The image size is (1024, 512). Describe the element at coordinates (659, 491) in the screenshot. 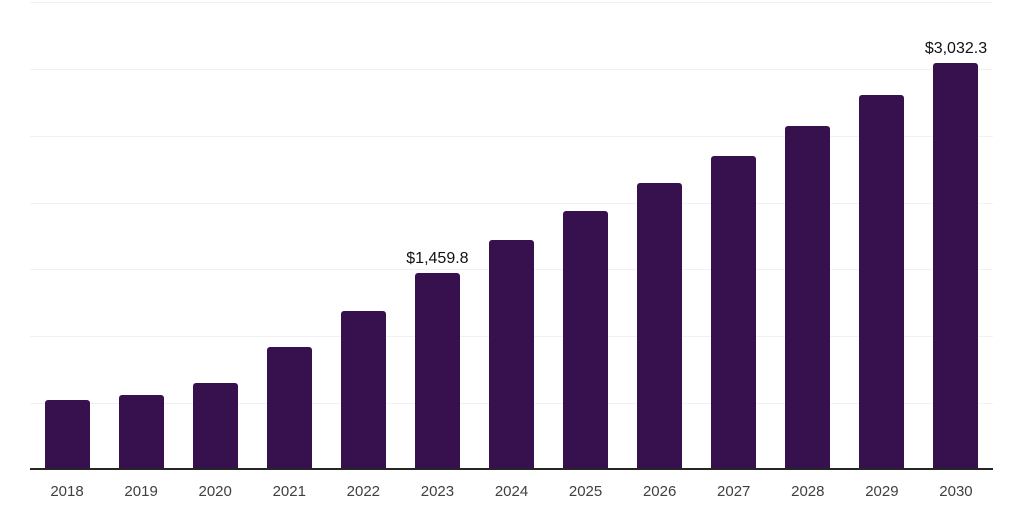

I see `x-axis-label-2026: 2026` at that location.